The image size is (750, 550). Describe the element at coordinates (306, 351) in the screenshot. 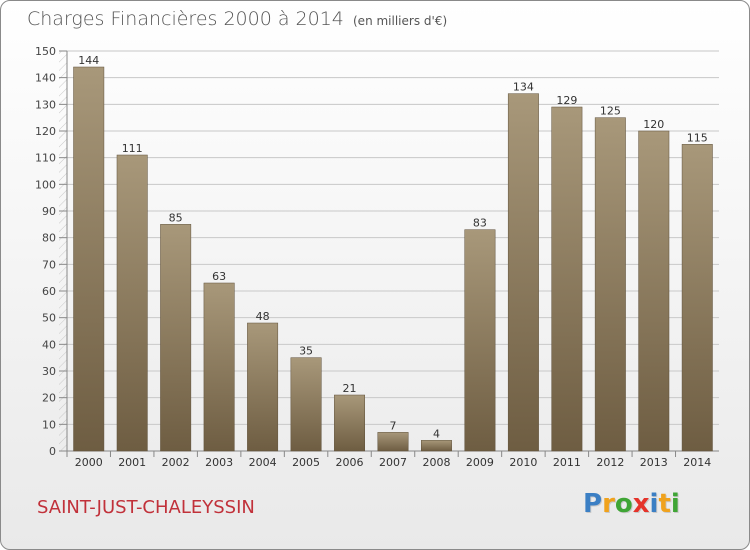

I see `data-label: 35` at that location.